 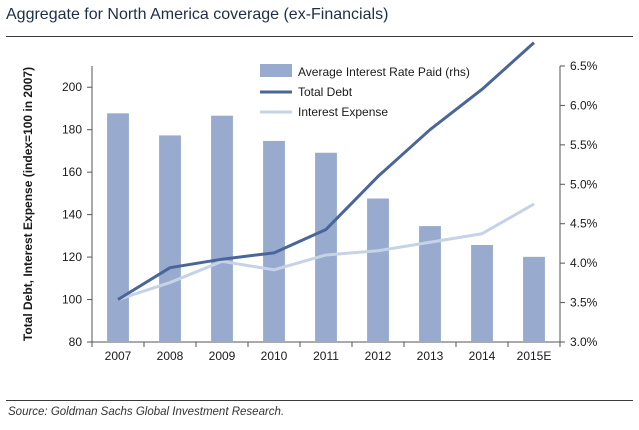 I want to click on right-tick-label: 6.0%, so click(x=584, y=105).